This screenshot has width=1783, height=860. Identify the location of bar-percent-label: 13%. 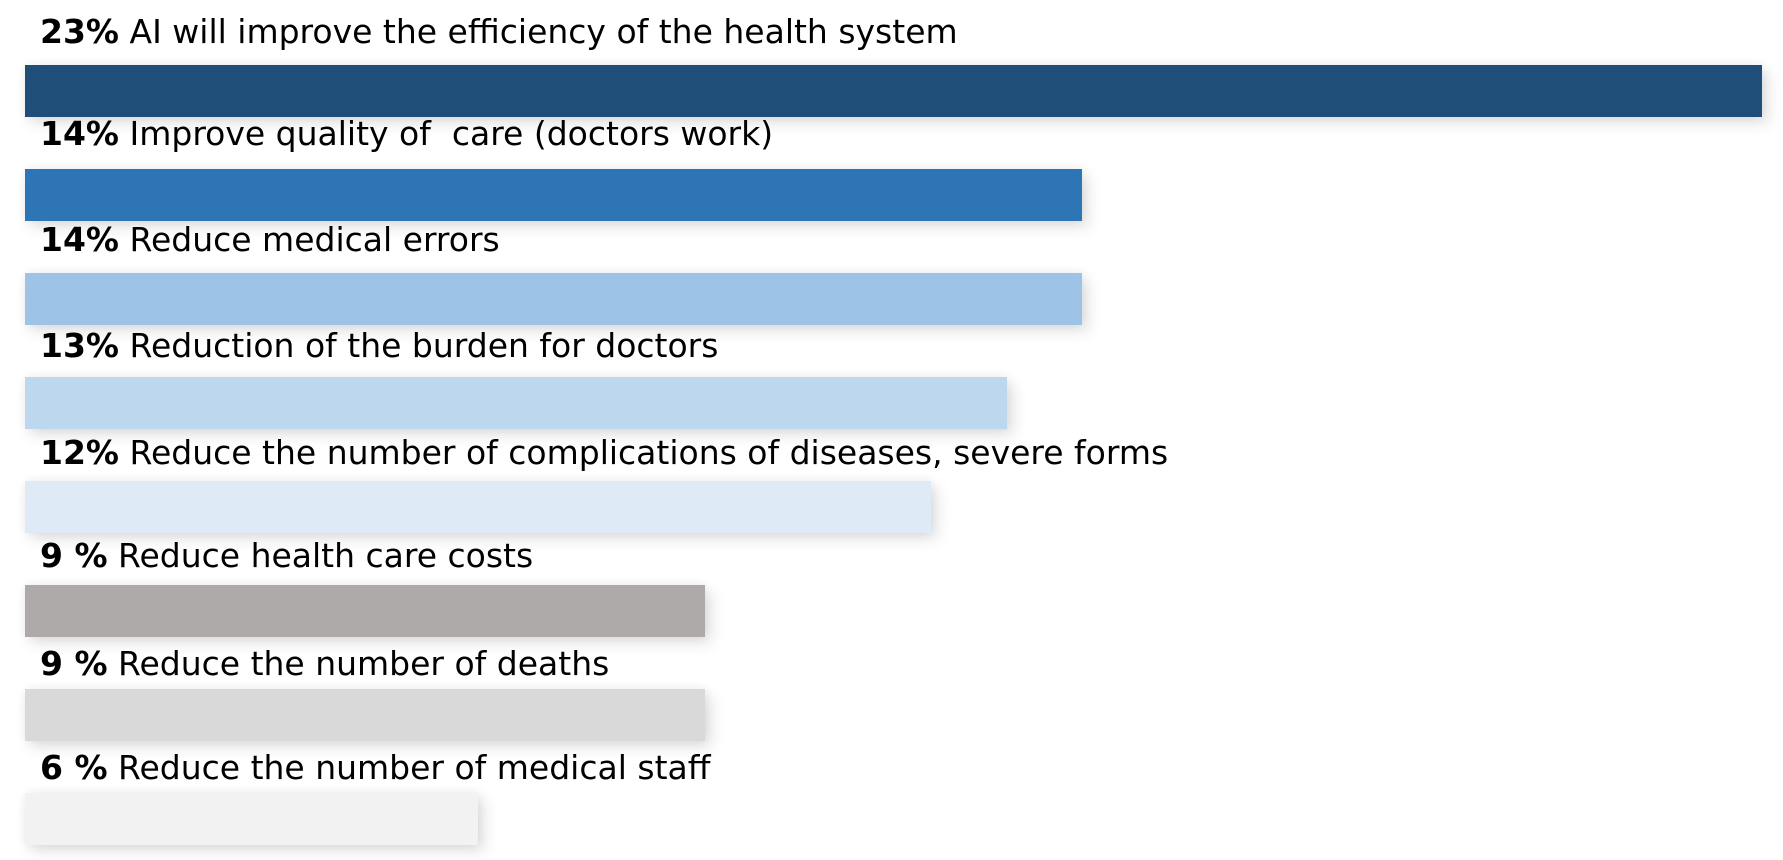
(79, 345).